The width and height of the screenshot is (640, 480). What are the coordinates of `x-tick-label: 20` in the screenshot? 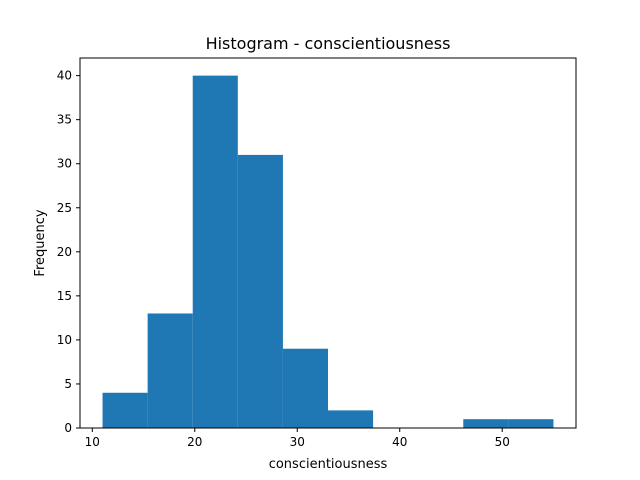 It's located at (194, 442).